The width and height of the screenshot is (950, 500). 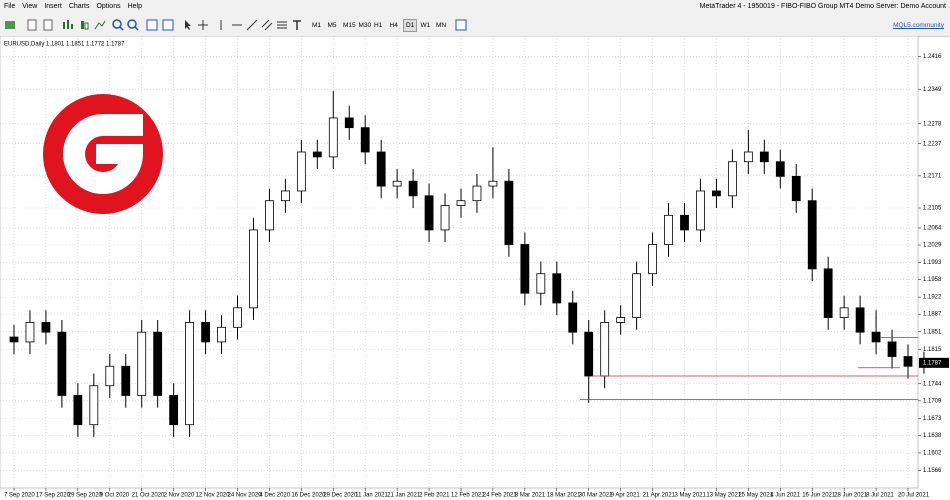 What do you see at coordinates (461, 25) in the screenshot?
I see `templates-icon` at bounding box center [461, 25].